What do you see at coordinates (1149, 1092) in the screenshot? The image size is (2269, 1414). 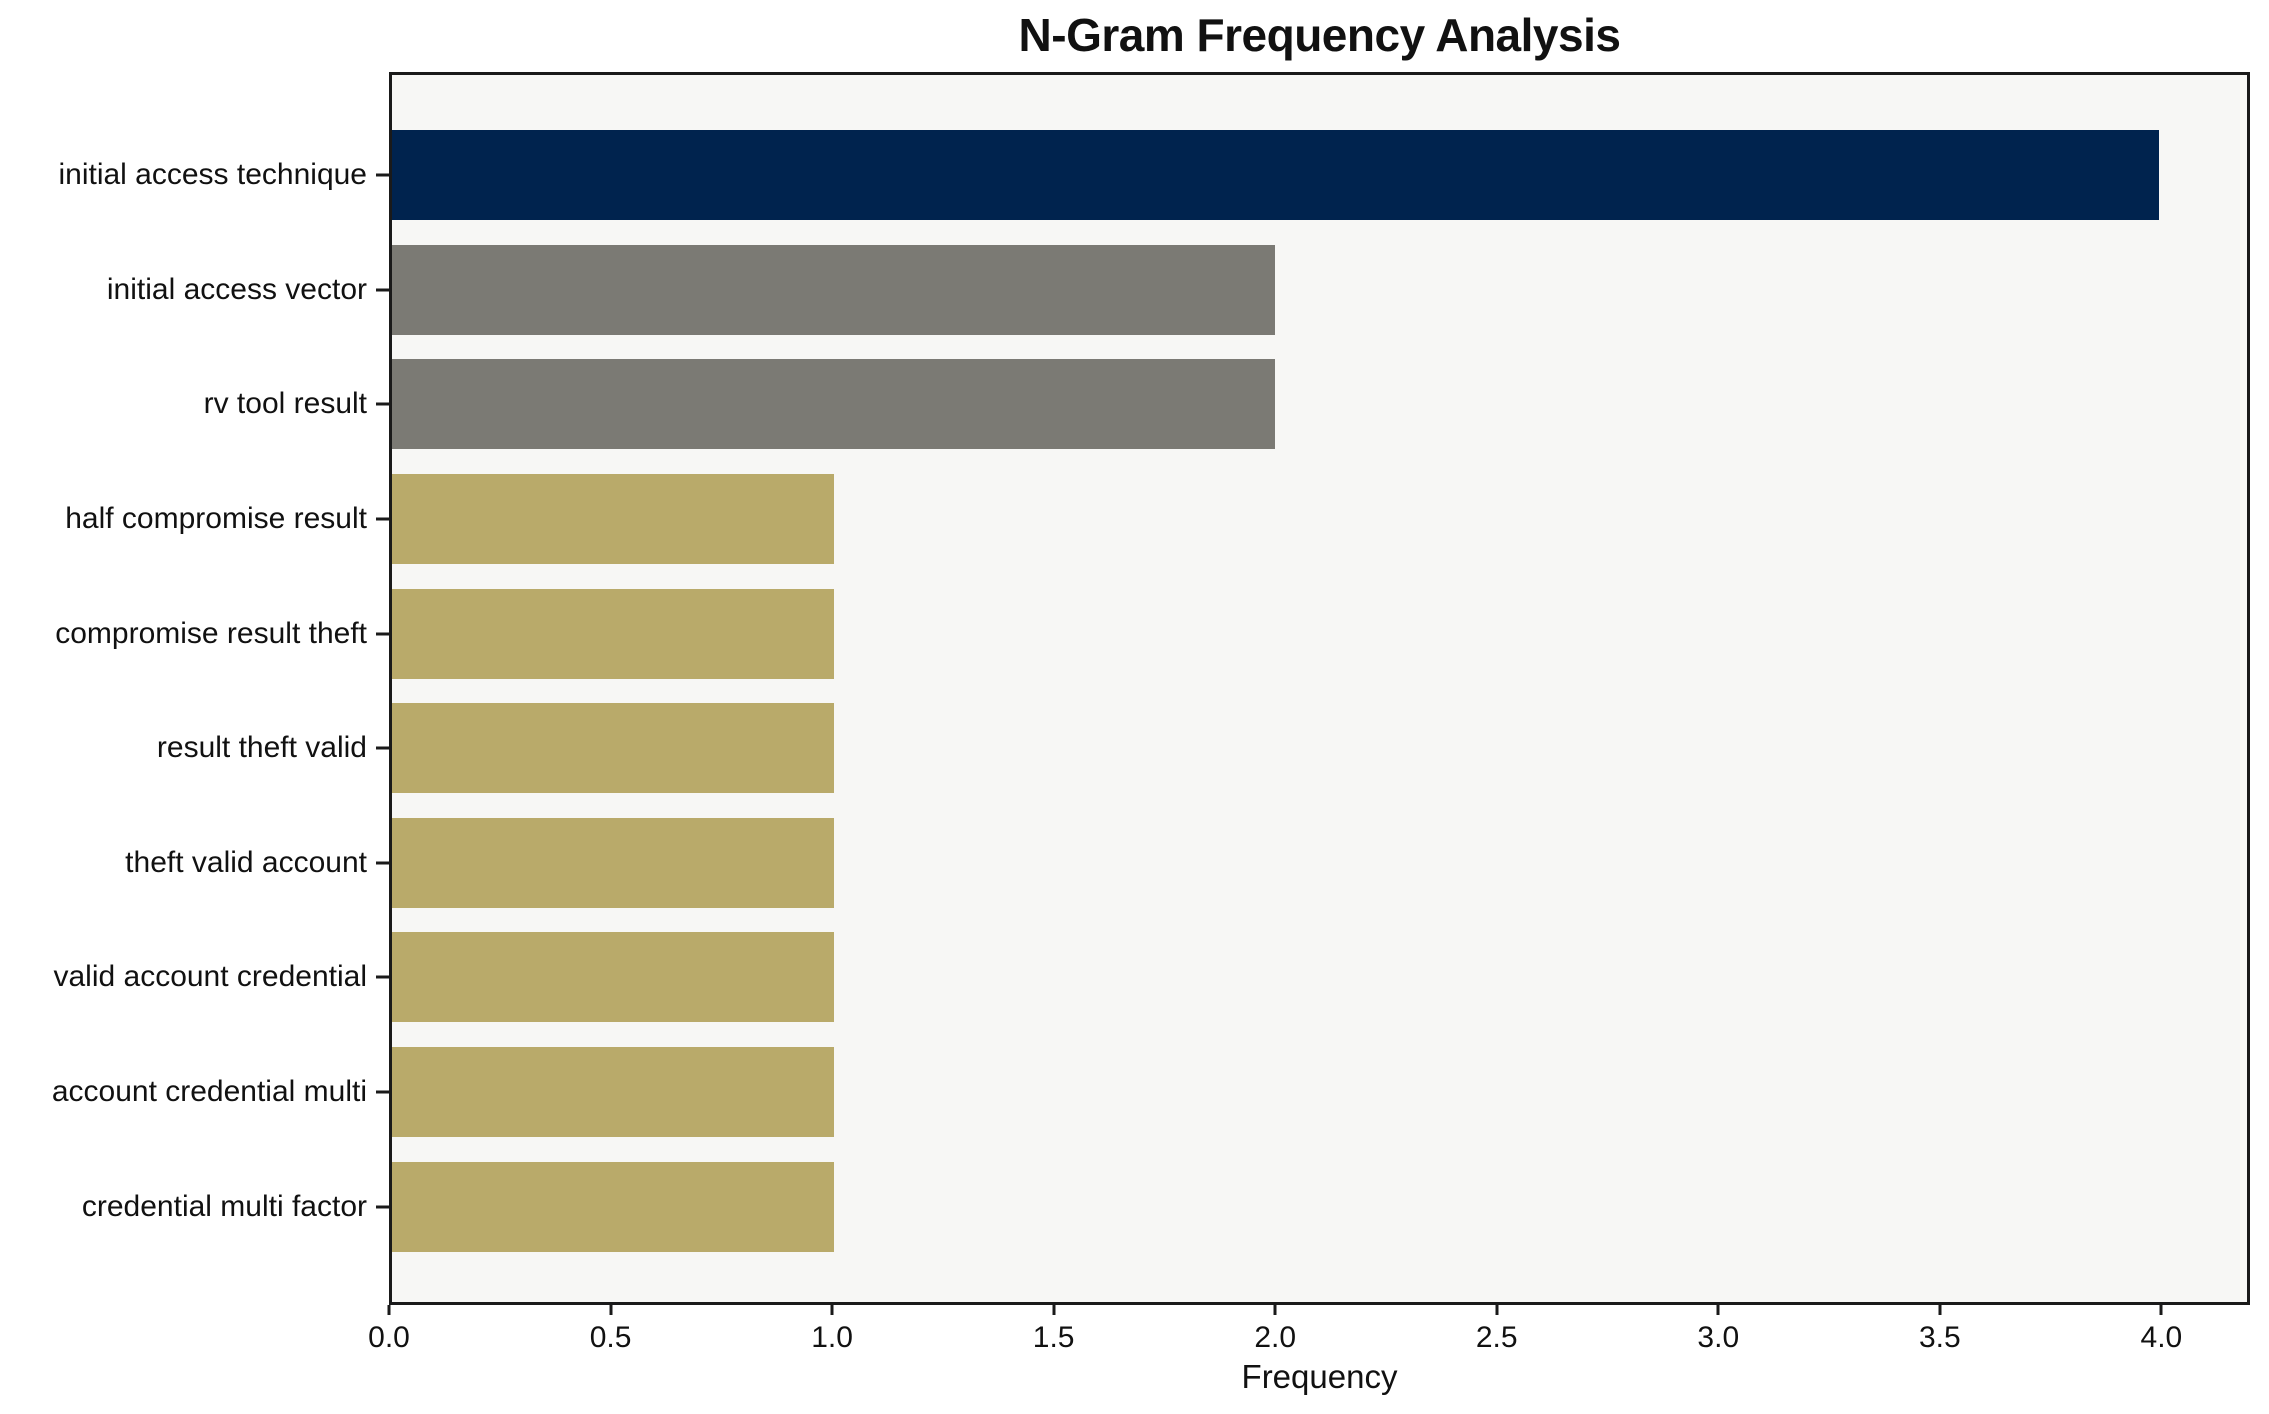 I see `bar-row: account credential multi` at bounding box center [1149, 1092].